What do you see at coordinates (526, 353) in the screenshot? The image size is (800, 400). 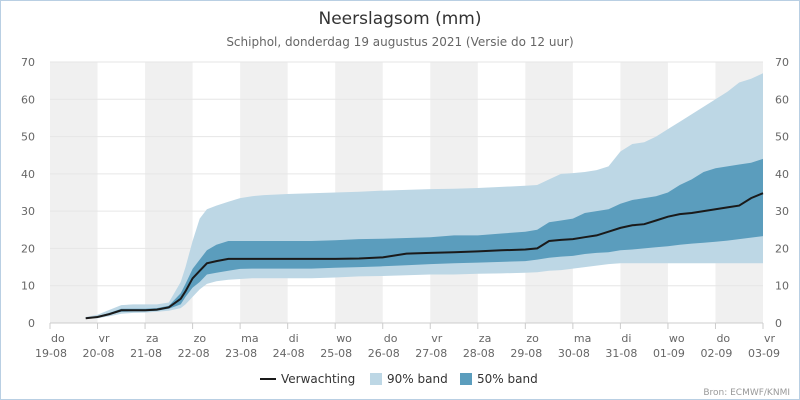 I see `x-tick-date: 29-08` at bounding box center [526, 353].